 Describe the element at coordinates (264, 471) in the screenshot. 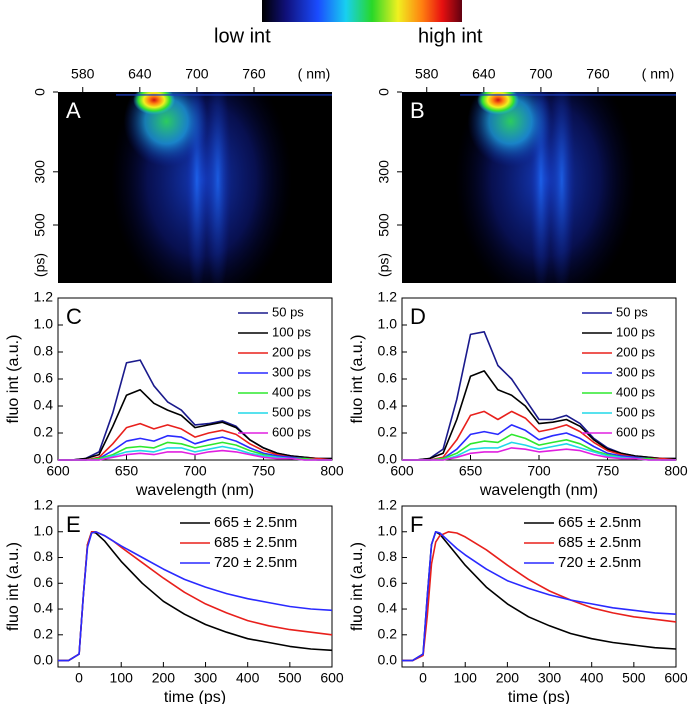

I see `x-tick-label: 750` at that location.